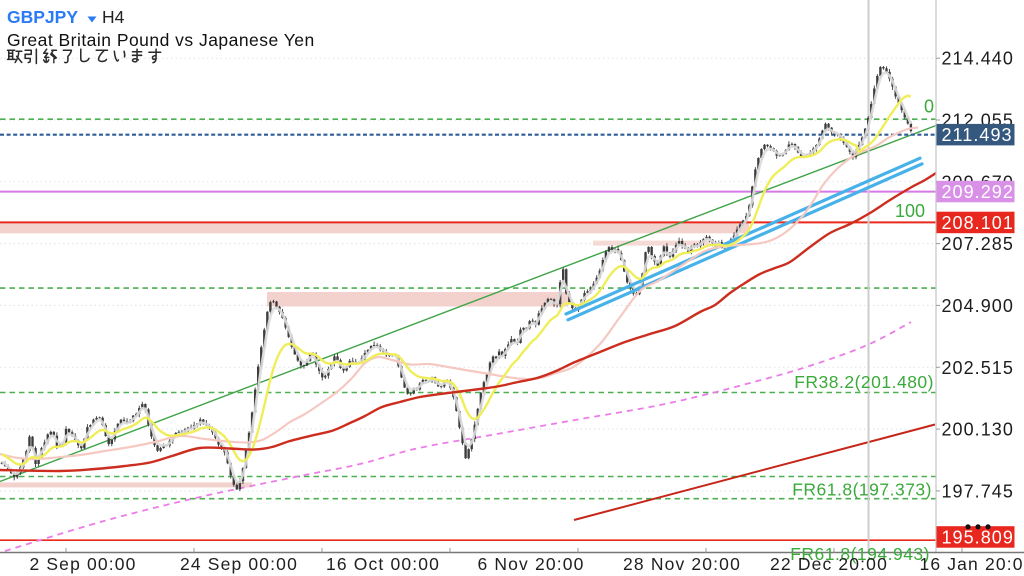 The height and width of the screenshot is (576, 1024). Describe the element at coordinates (829, 564) in the screenshot. I see `svg-text: 22 Dec 20:00` at that location.